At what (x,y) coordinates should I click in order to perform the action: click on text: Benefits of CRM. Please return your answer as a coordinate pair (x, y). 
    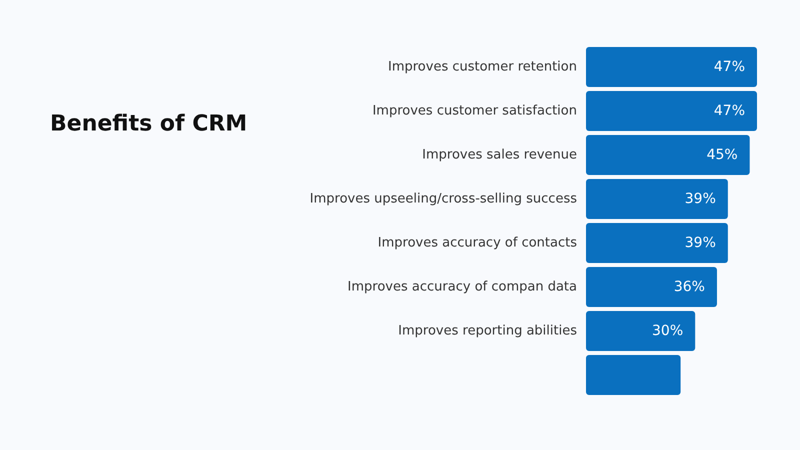
    Looking at the image, I should click on (149, 124).